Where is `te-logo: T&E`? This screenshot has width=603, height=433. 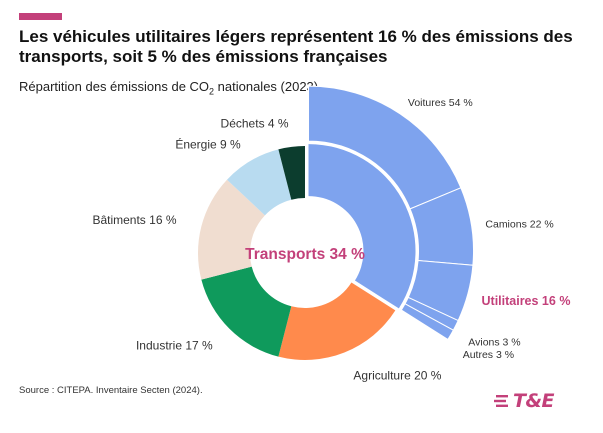 te-logo: T&E is located at coordinates (524, 401).